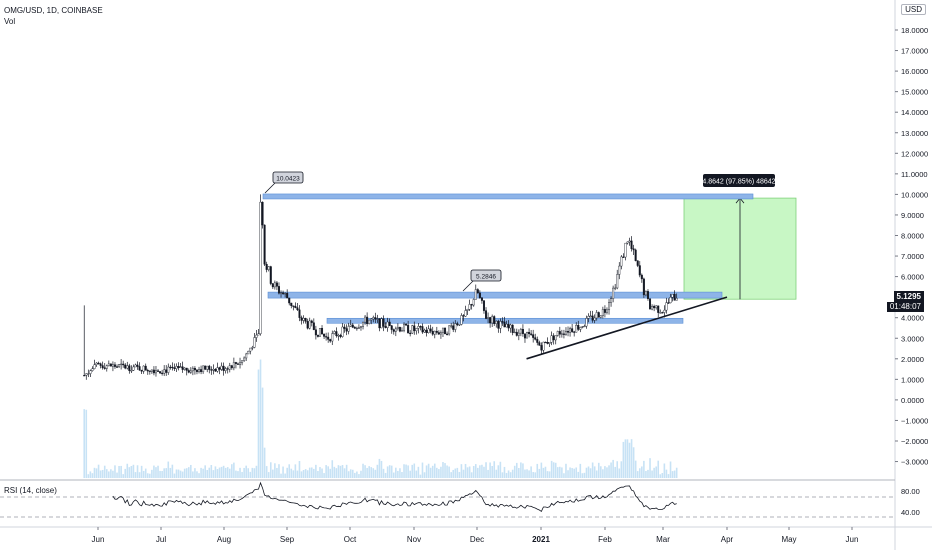  What do you see at coordinates (394, 496) in the screenshot?
I see `rsi-line` at bounding box center [394, 496].